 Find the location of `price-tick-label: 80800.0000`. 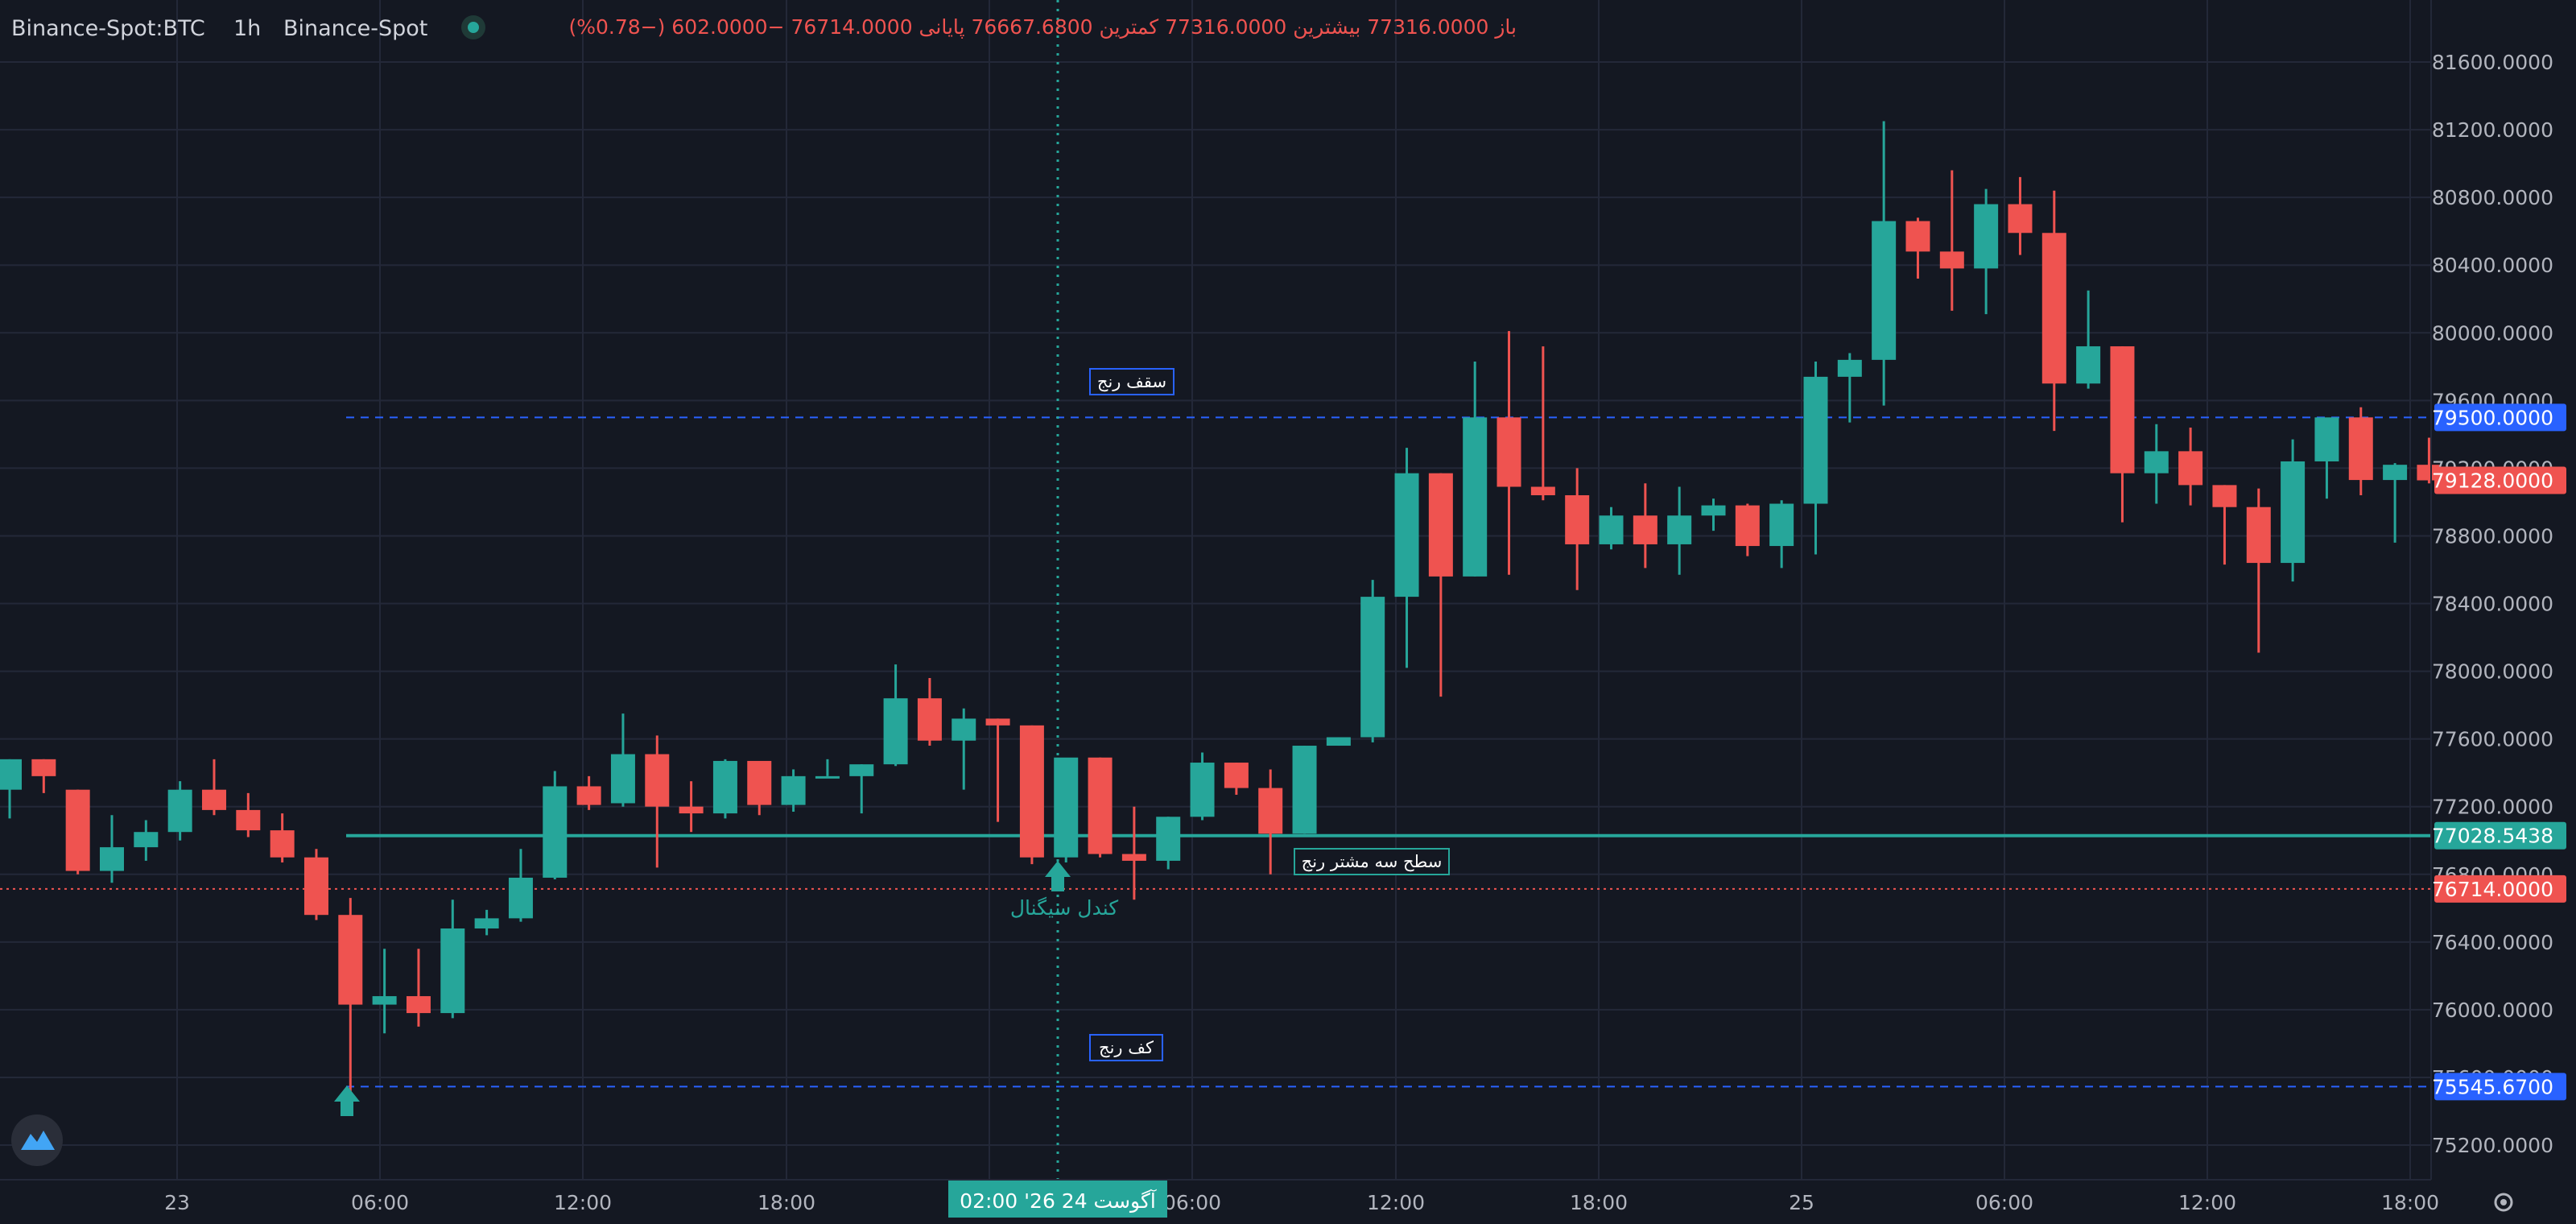

price-tick-label: 80800.0000 is located at coordinates (2492, 197).